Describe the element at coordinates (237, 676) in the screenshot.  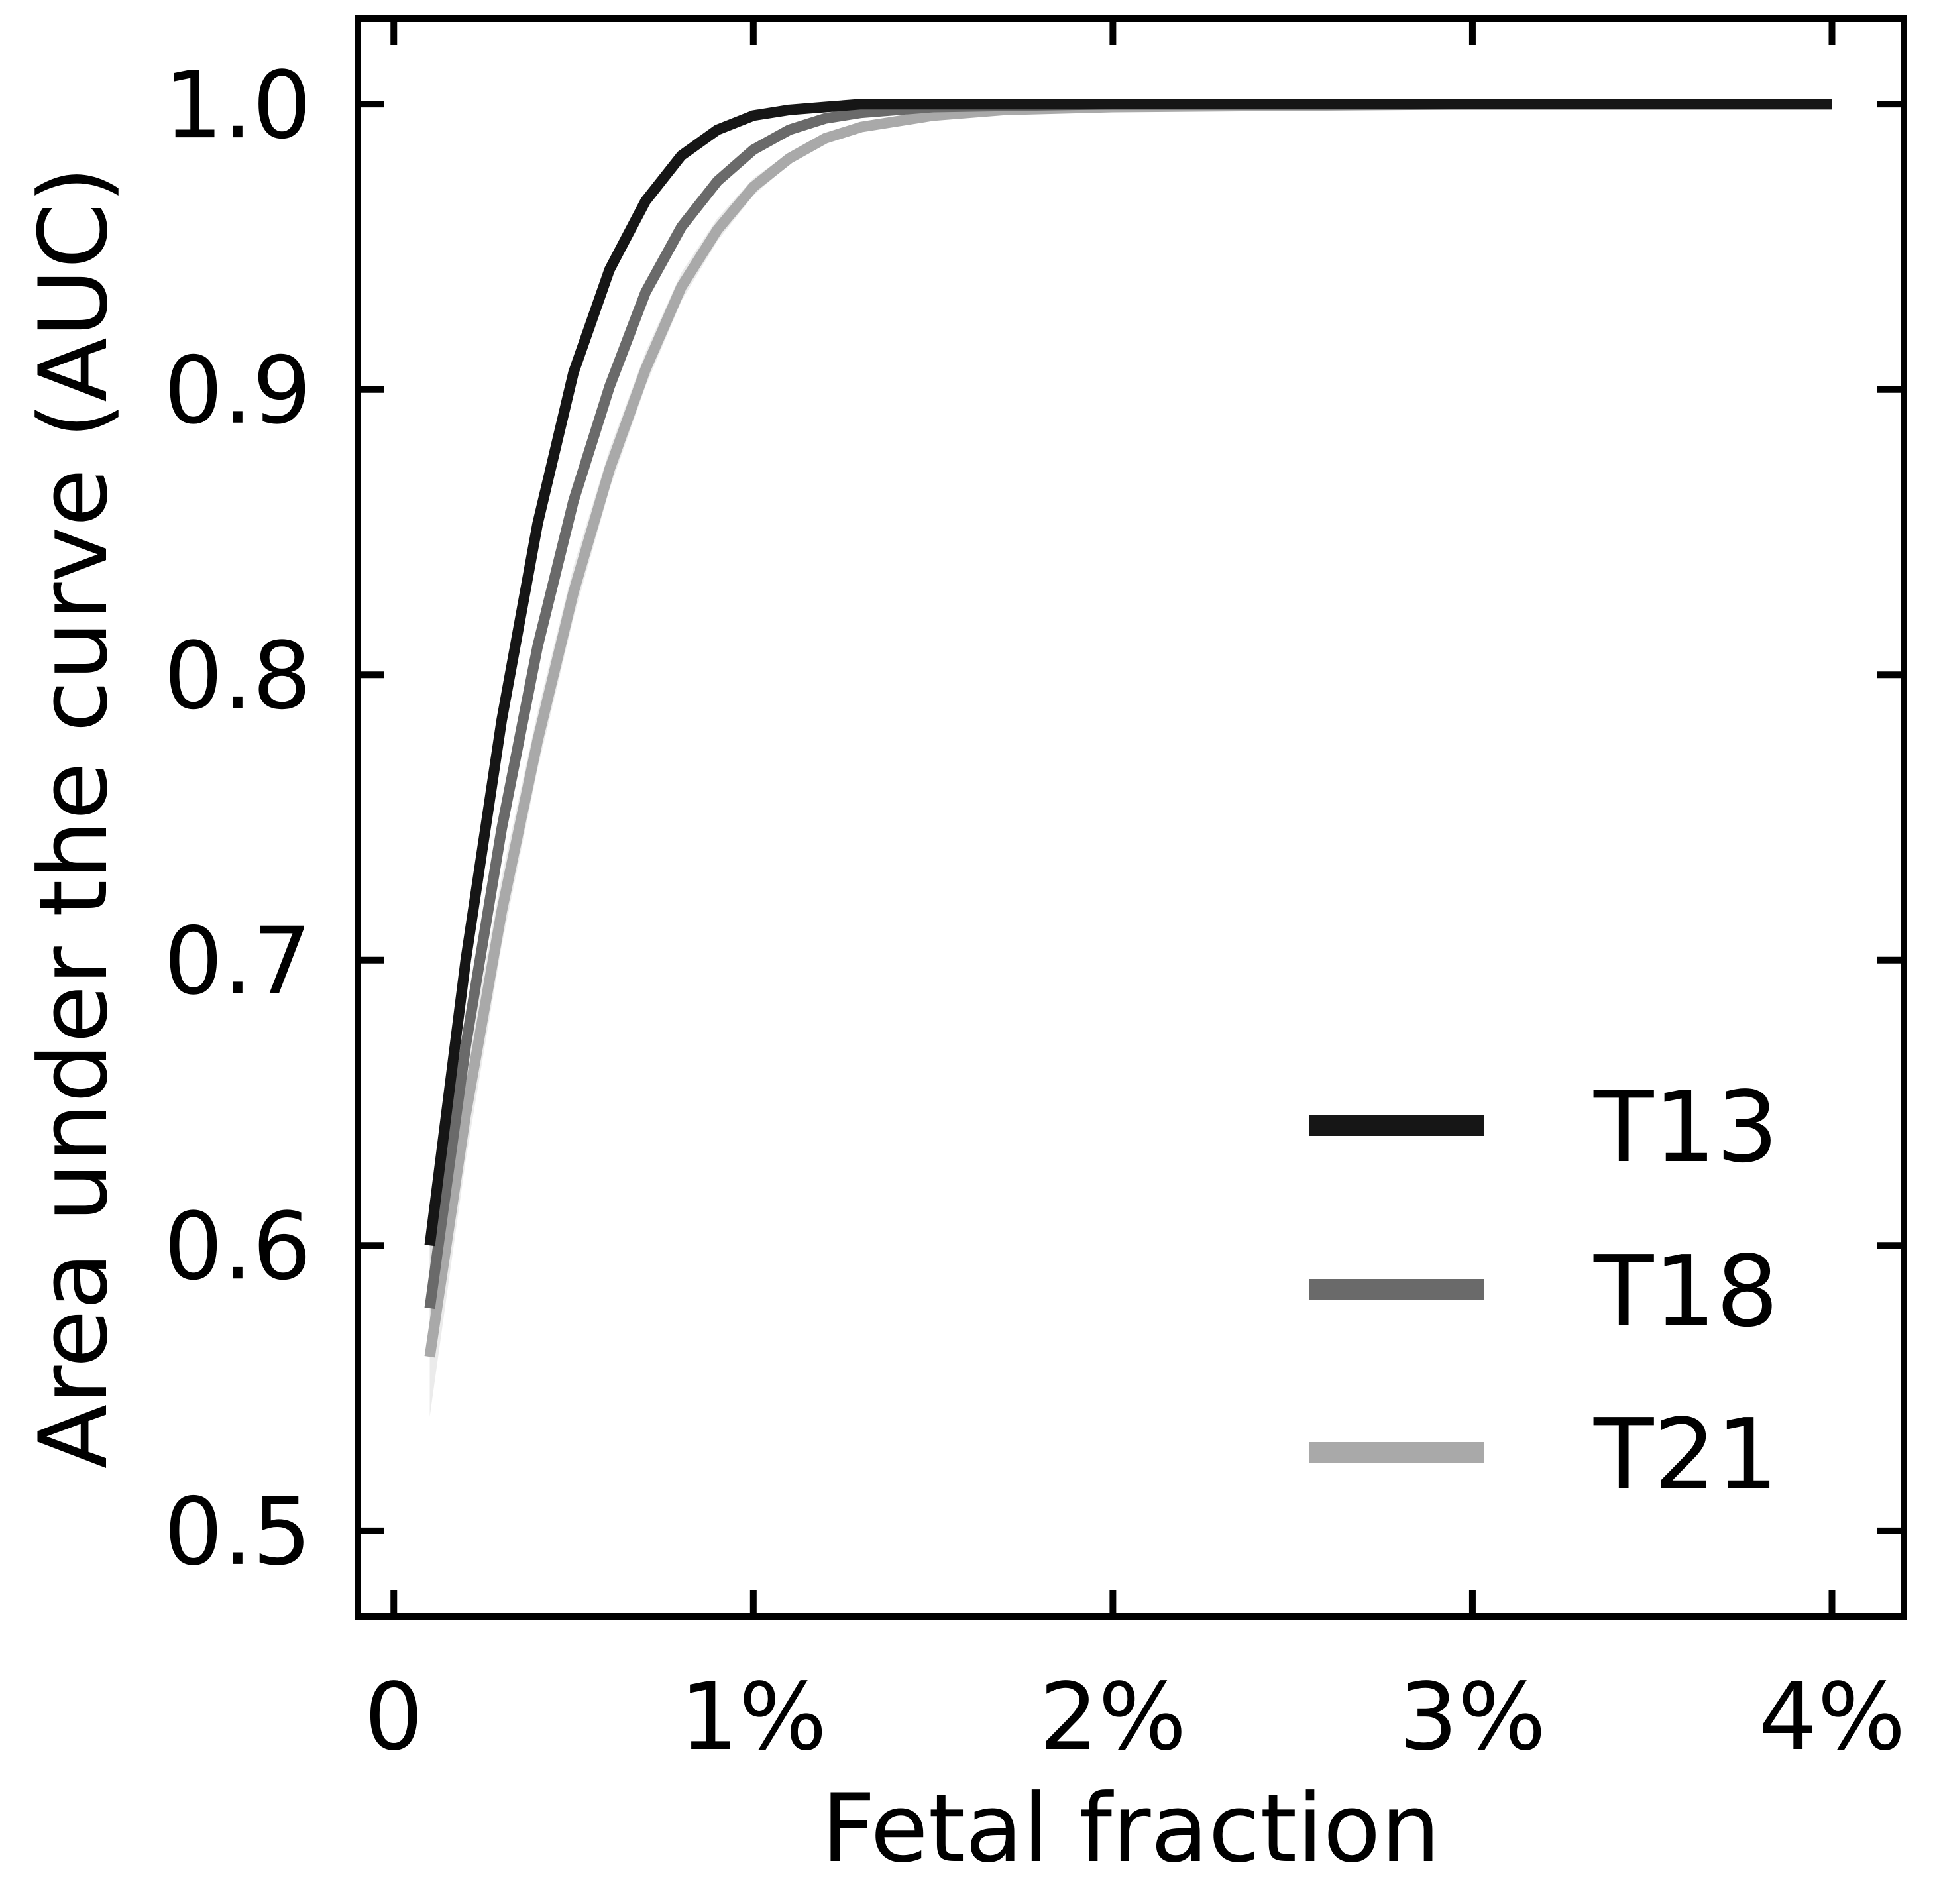
I see `y-tick-label: 0.8` at that location.